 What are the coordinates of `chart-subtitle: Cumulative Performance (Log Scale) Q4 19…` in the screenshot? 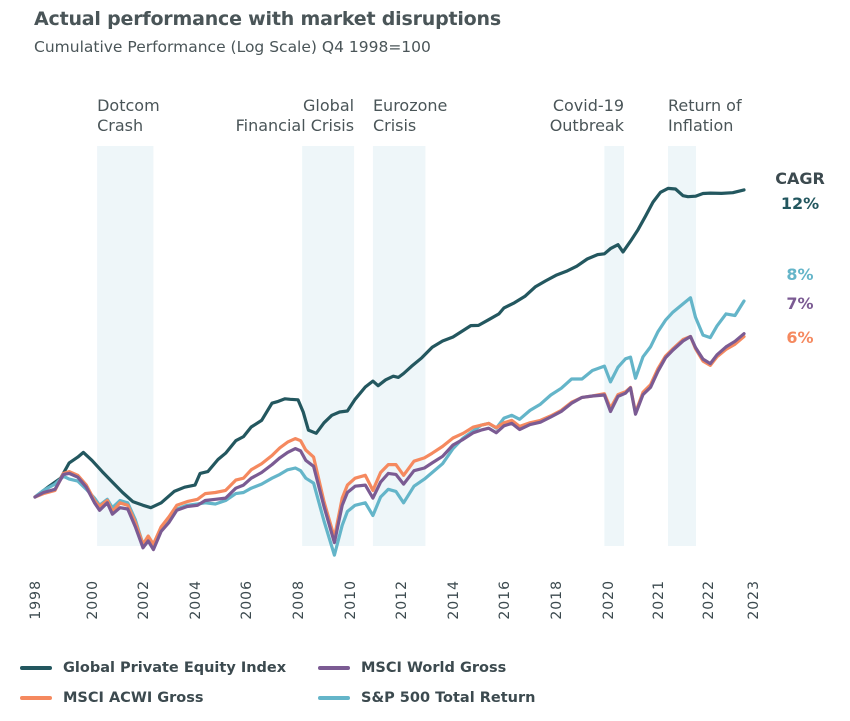 It's located at (232, 47).